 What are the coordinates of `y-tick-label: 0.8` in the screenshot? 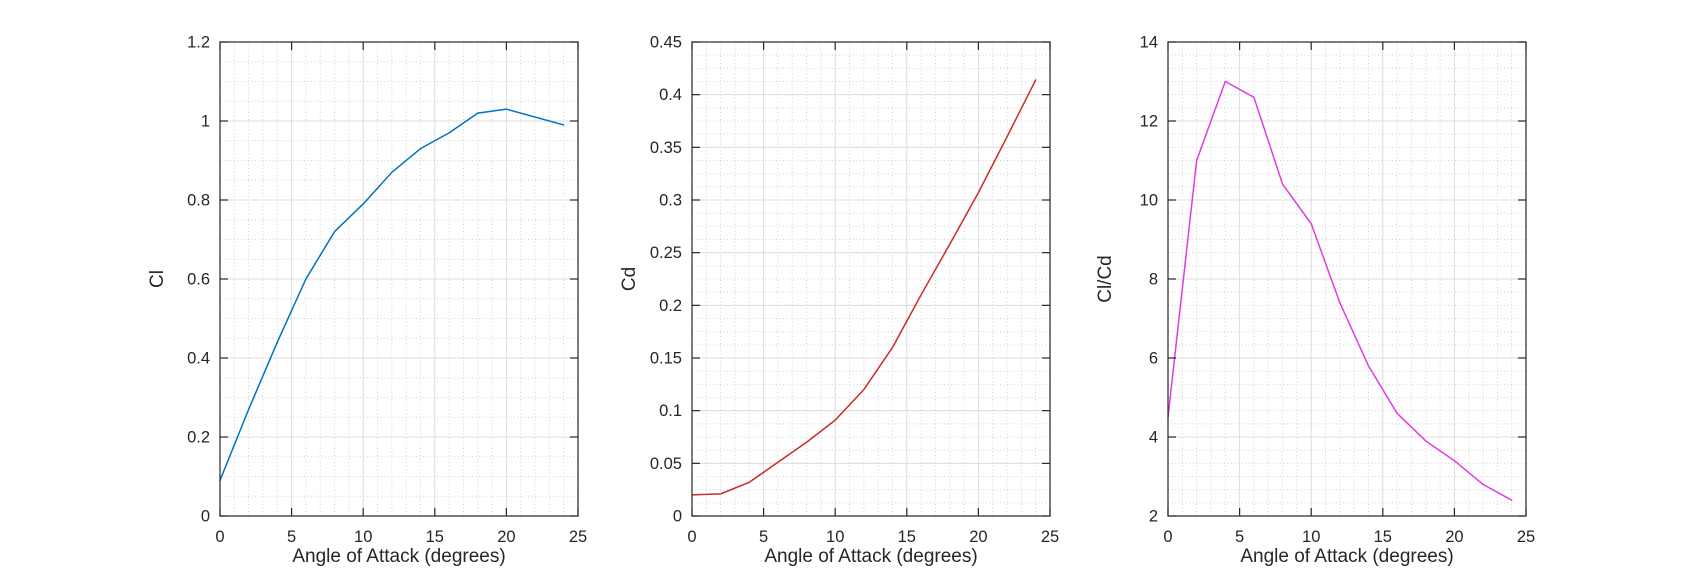 It's located at (198, 201).